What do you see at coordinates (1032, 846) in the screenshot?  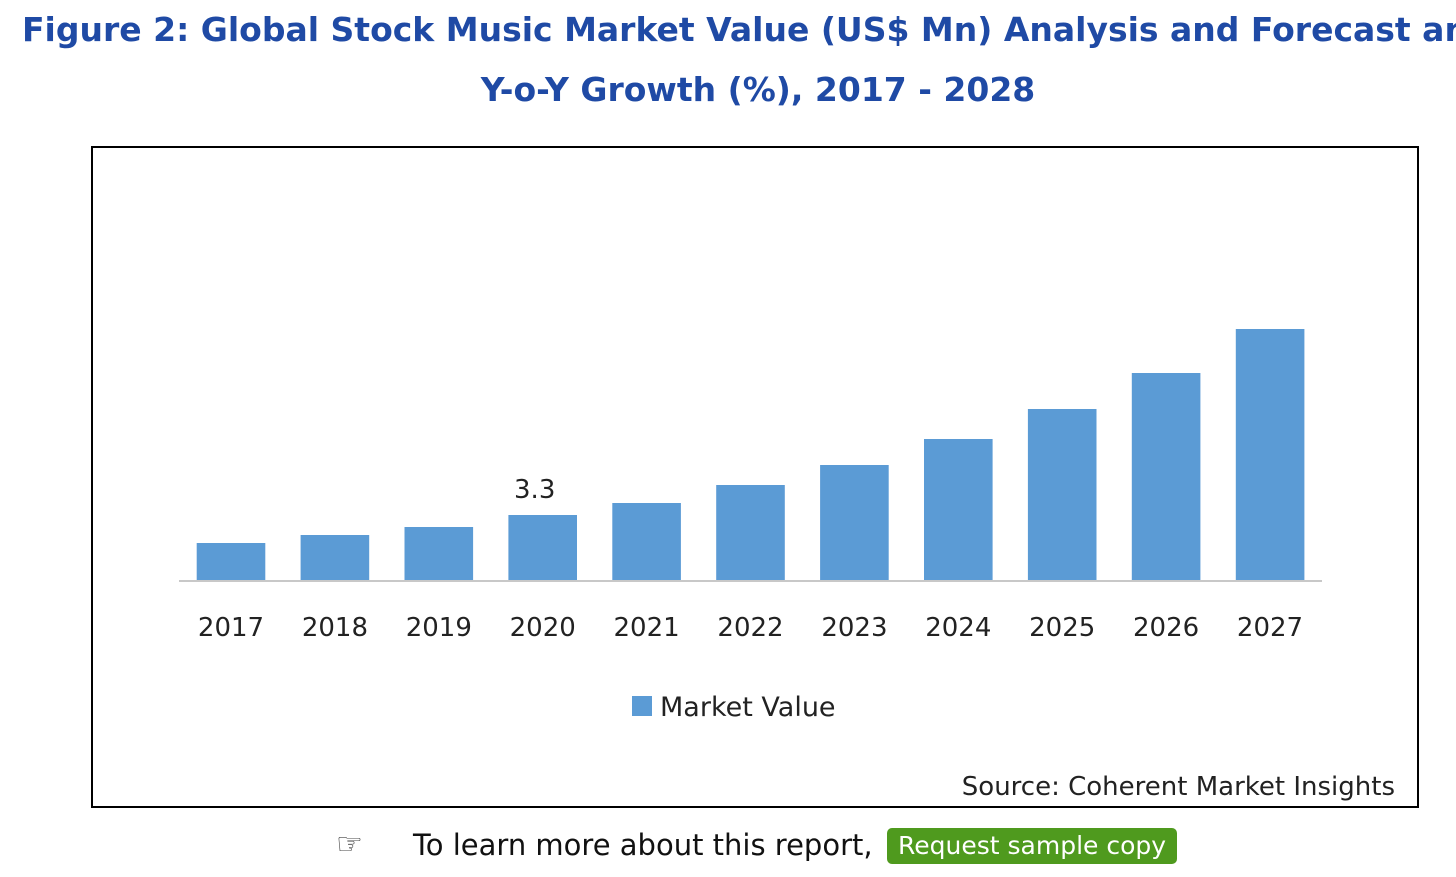 I see `request-sample-copy-button: Request sample copy` at bounding box center [1032, 846].